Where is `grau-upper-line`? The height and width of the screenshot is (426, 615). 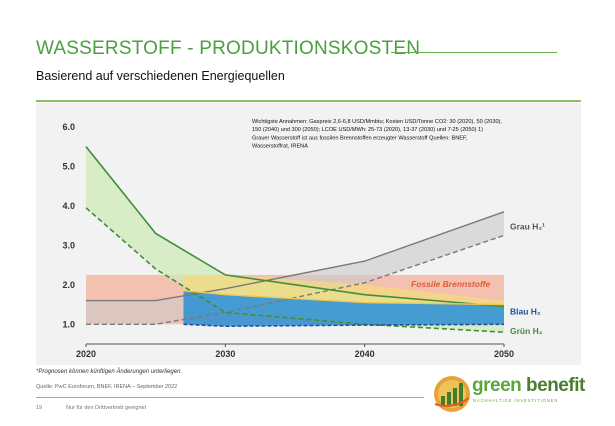
grau-upper-line is located at coordinates (295, 256).